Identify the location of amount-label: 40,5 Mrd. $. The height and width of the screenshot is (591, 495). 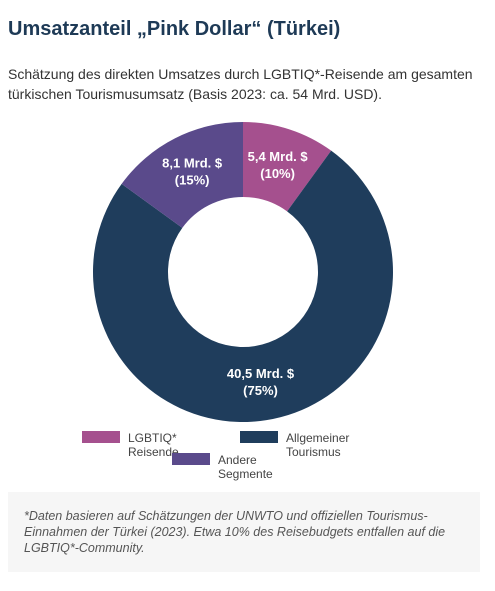
(261, 373).